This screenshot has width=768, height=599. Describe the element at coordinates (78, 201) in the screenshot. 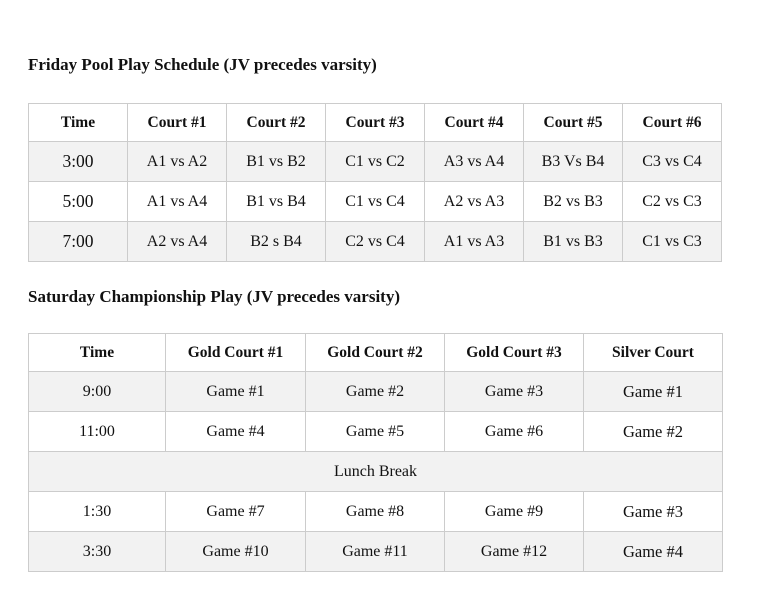

I see `time-cell: 5:00` at that location.